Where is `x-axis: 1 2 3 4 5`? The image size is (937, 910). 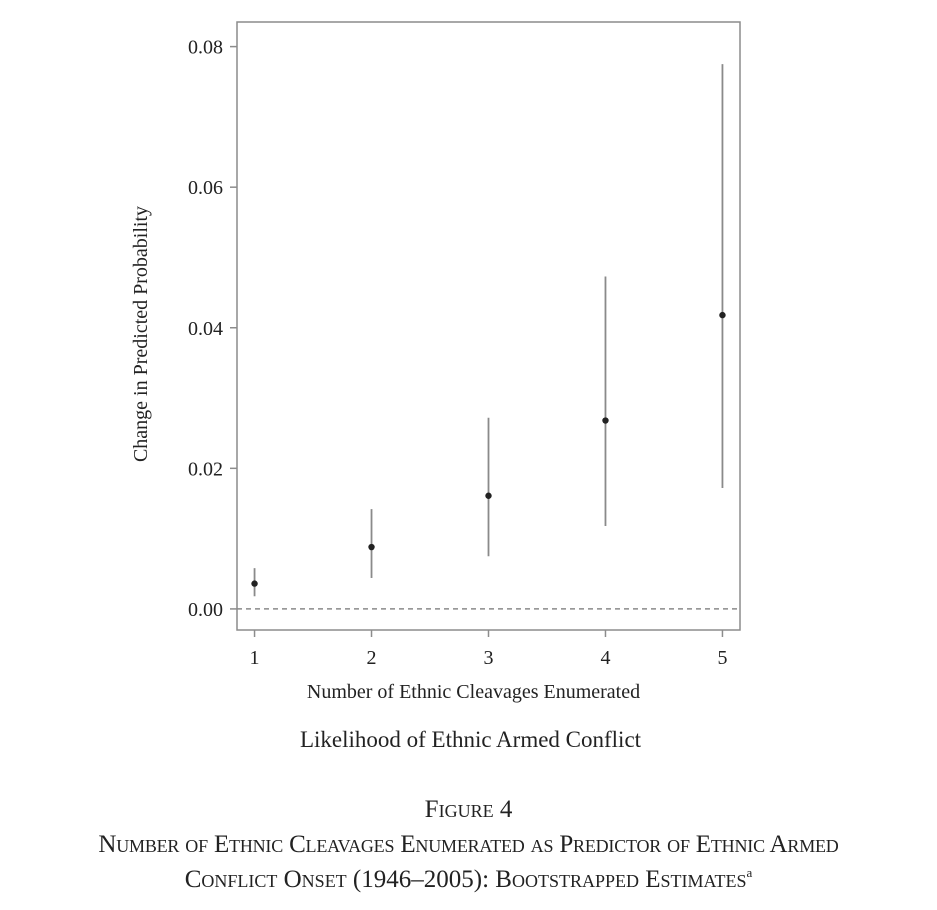
x-axis: 1 2 3 4 5 is located at coordinates (488, 649).